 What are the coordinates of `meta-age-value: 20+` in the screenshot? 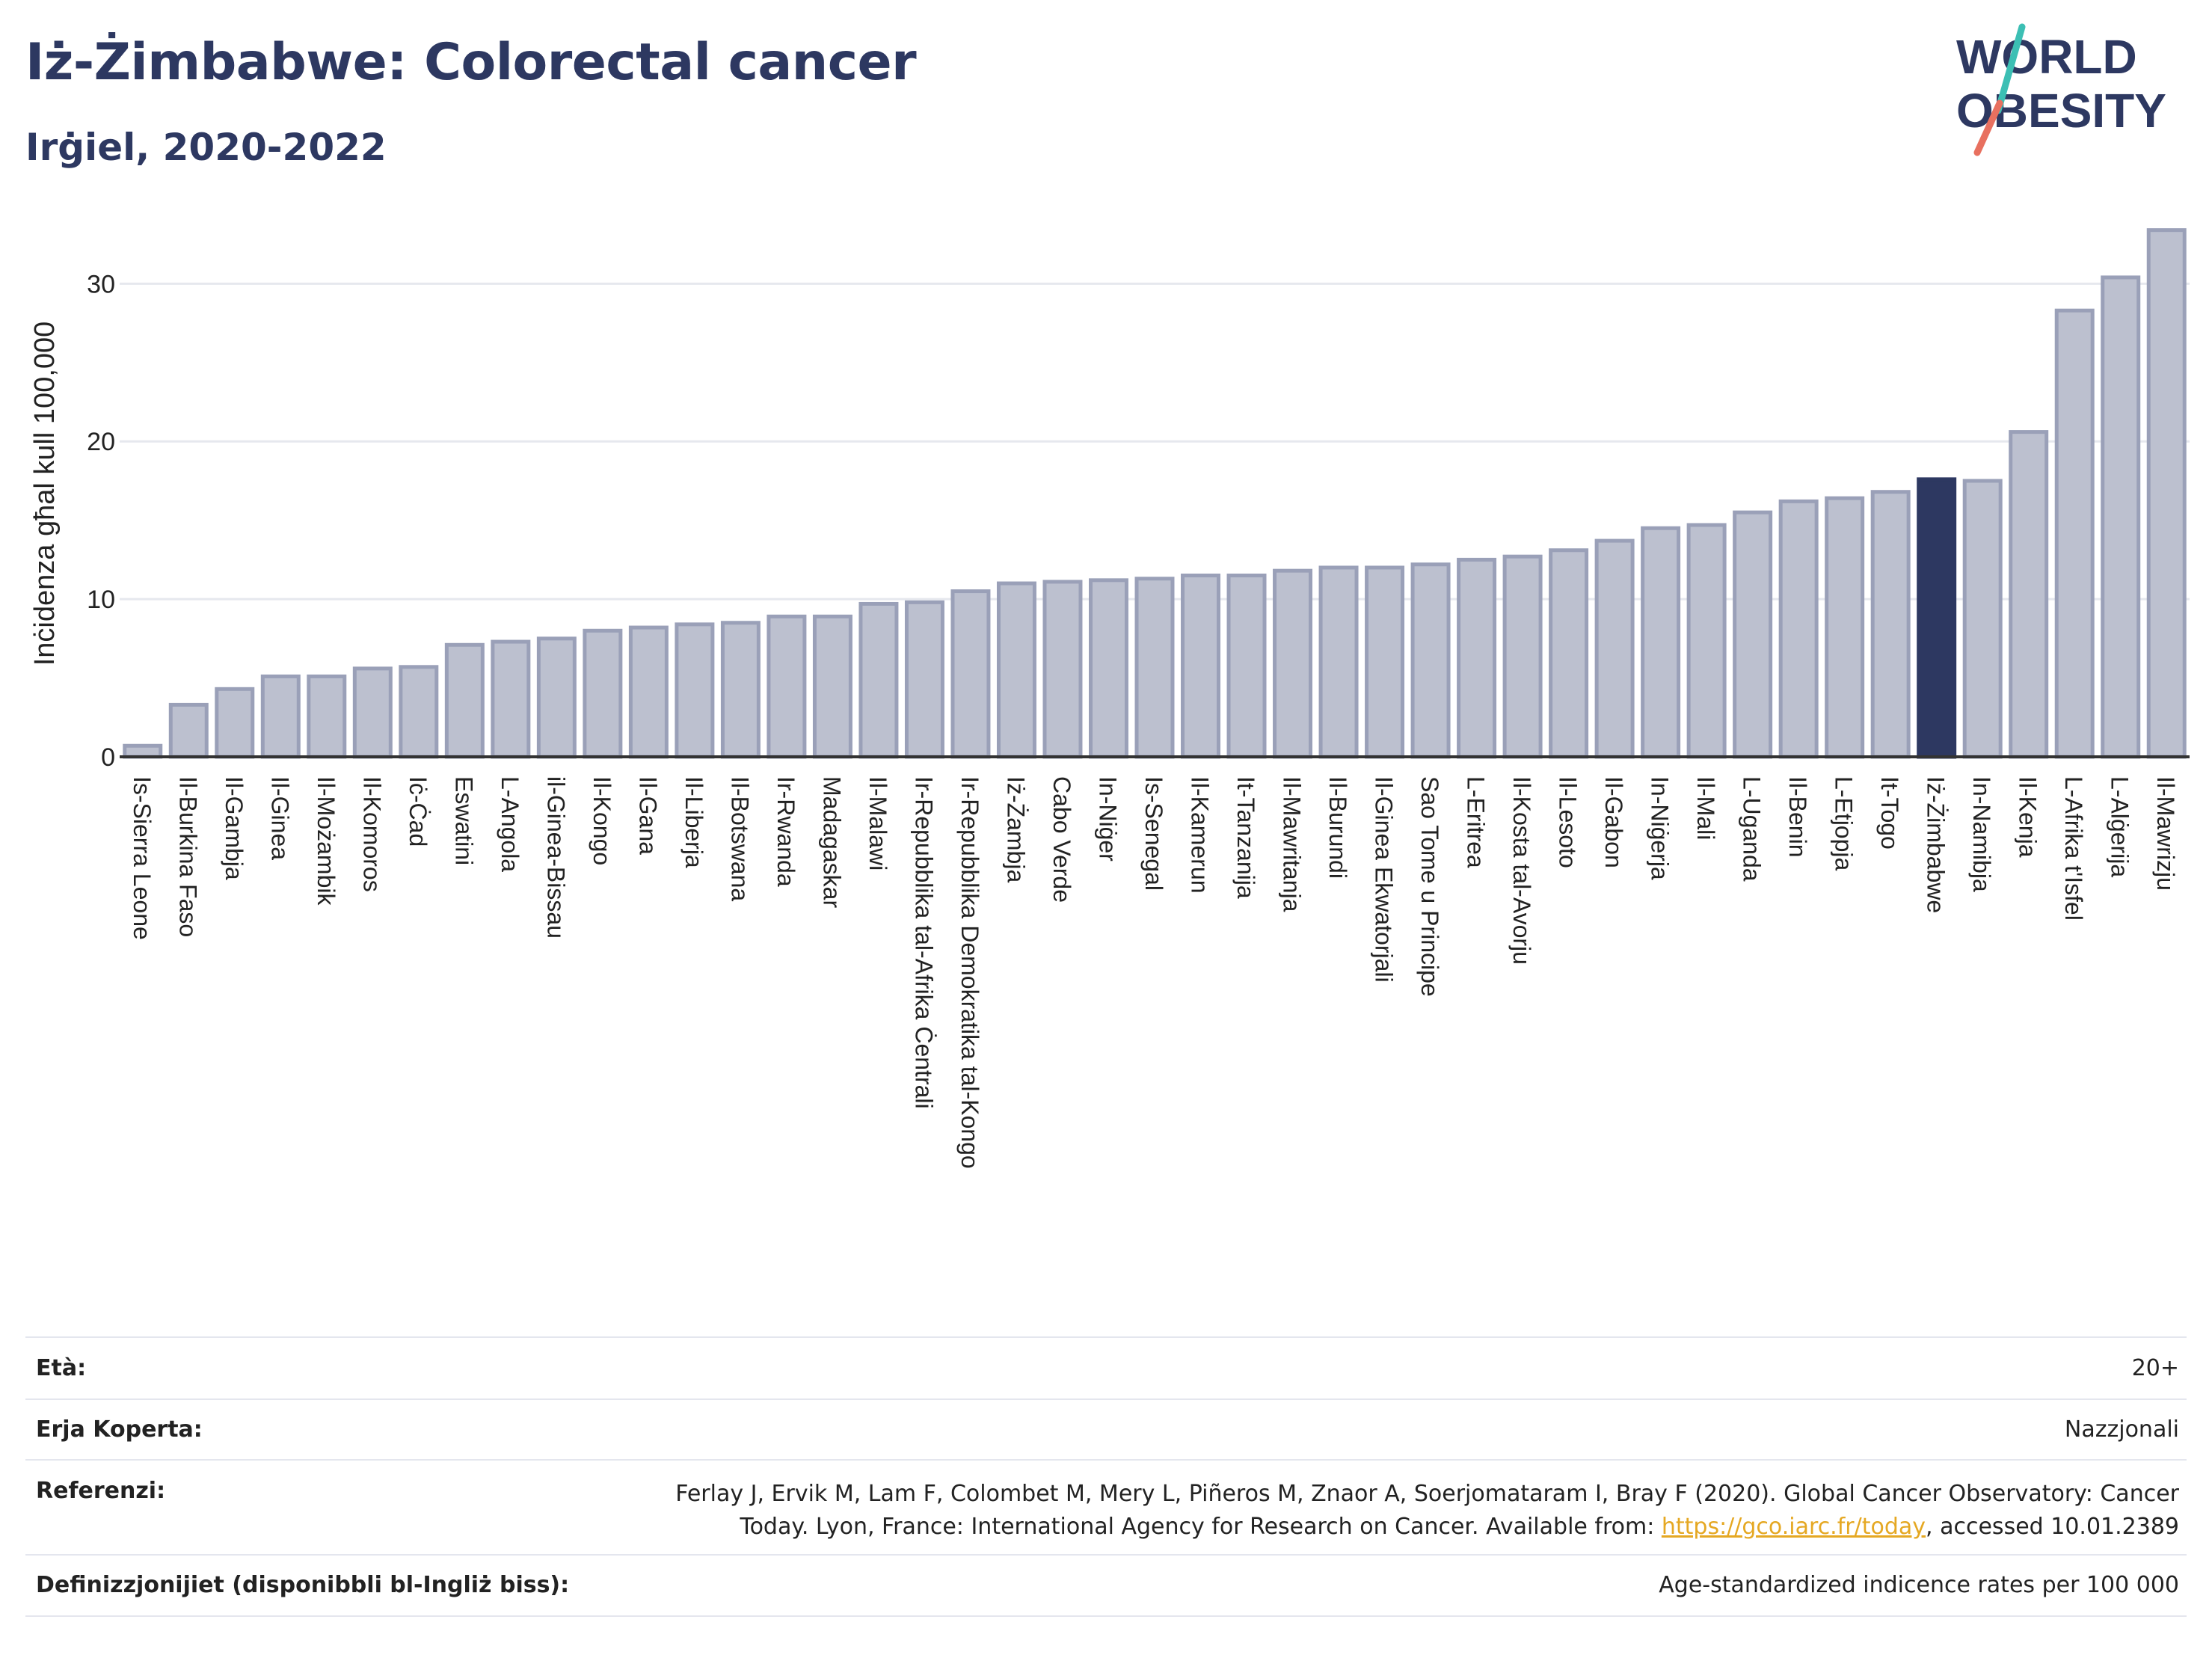 It's located at (2155, 1368).